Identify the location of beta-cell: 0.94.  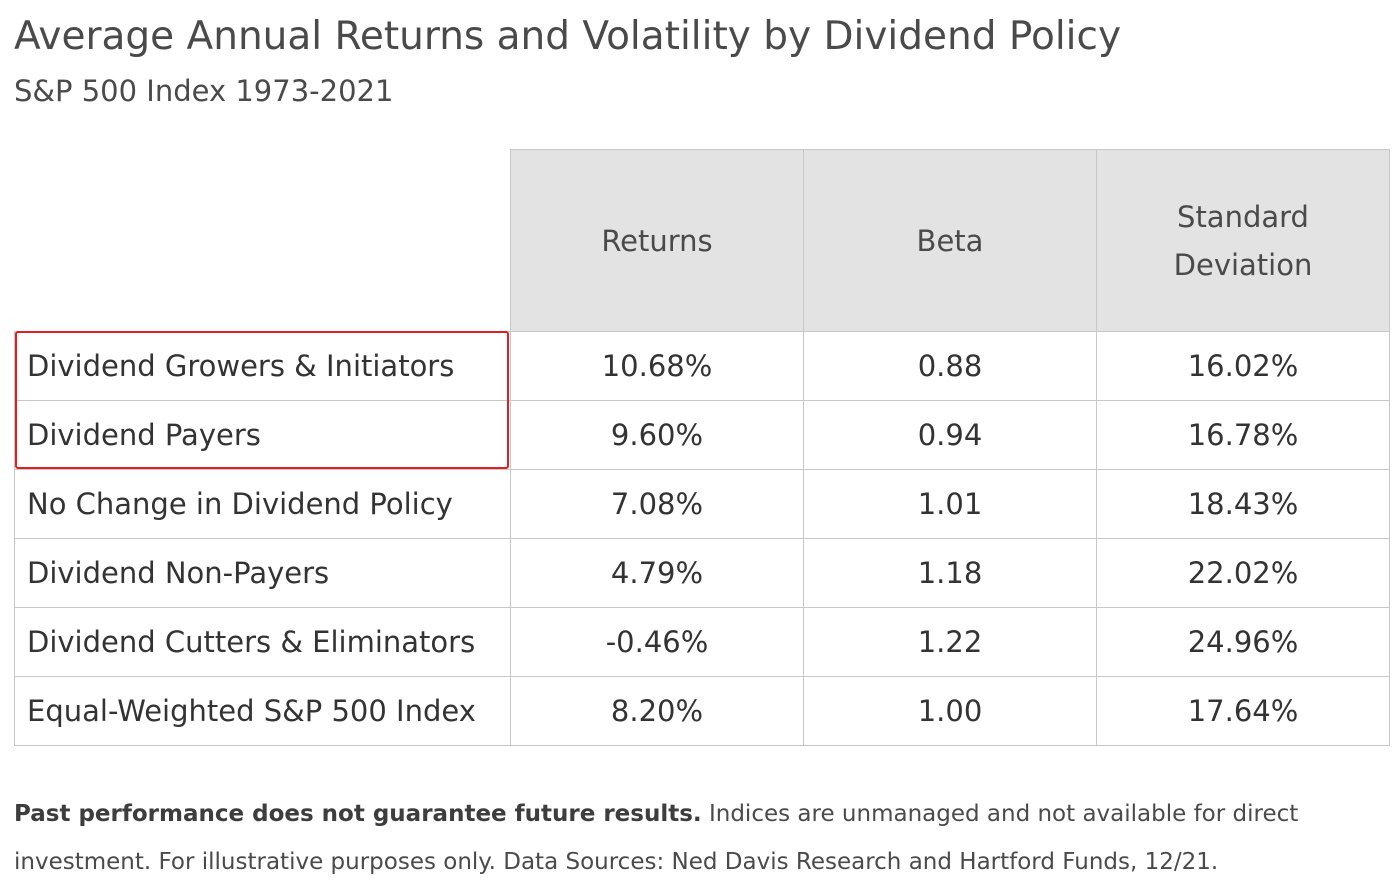
(950, 435).